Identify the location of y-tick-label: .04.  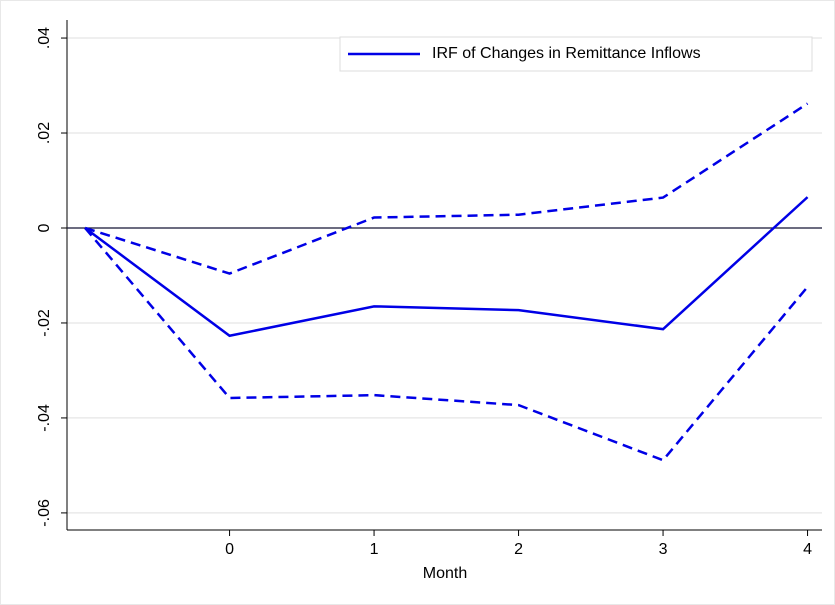
(44, 38).